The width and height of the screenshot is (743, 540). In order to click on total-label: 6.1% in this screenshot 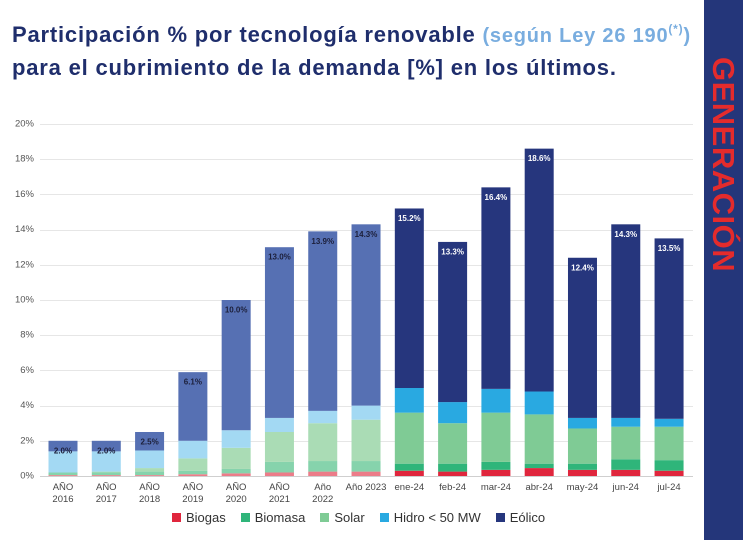, I will do `click(193, 382)`.